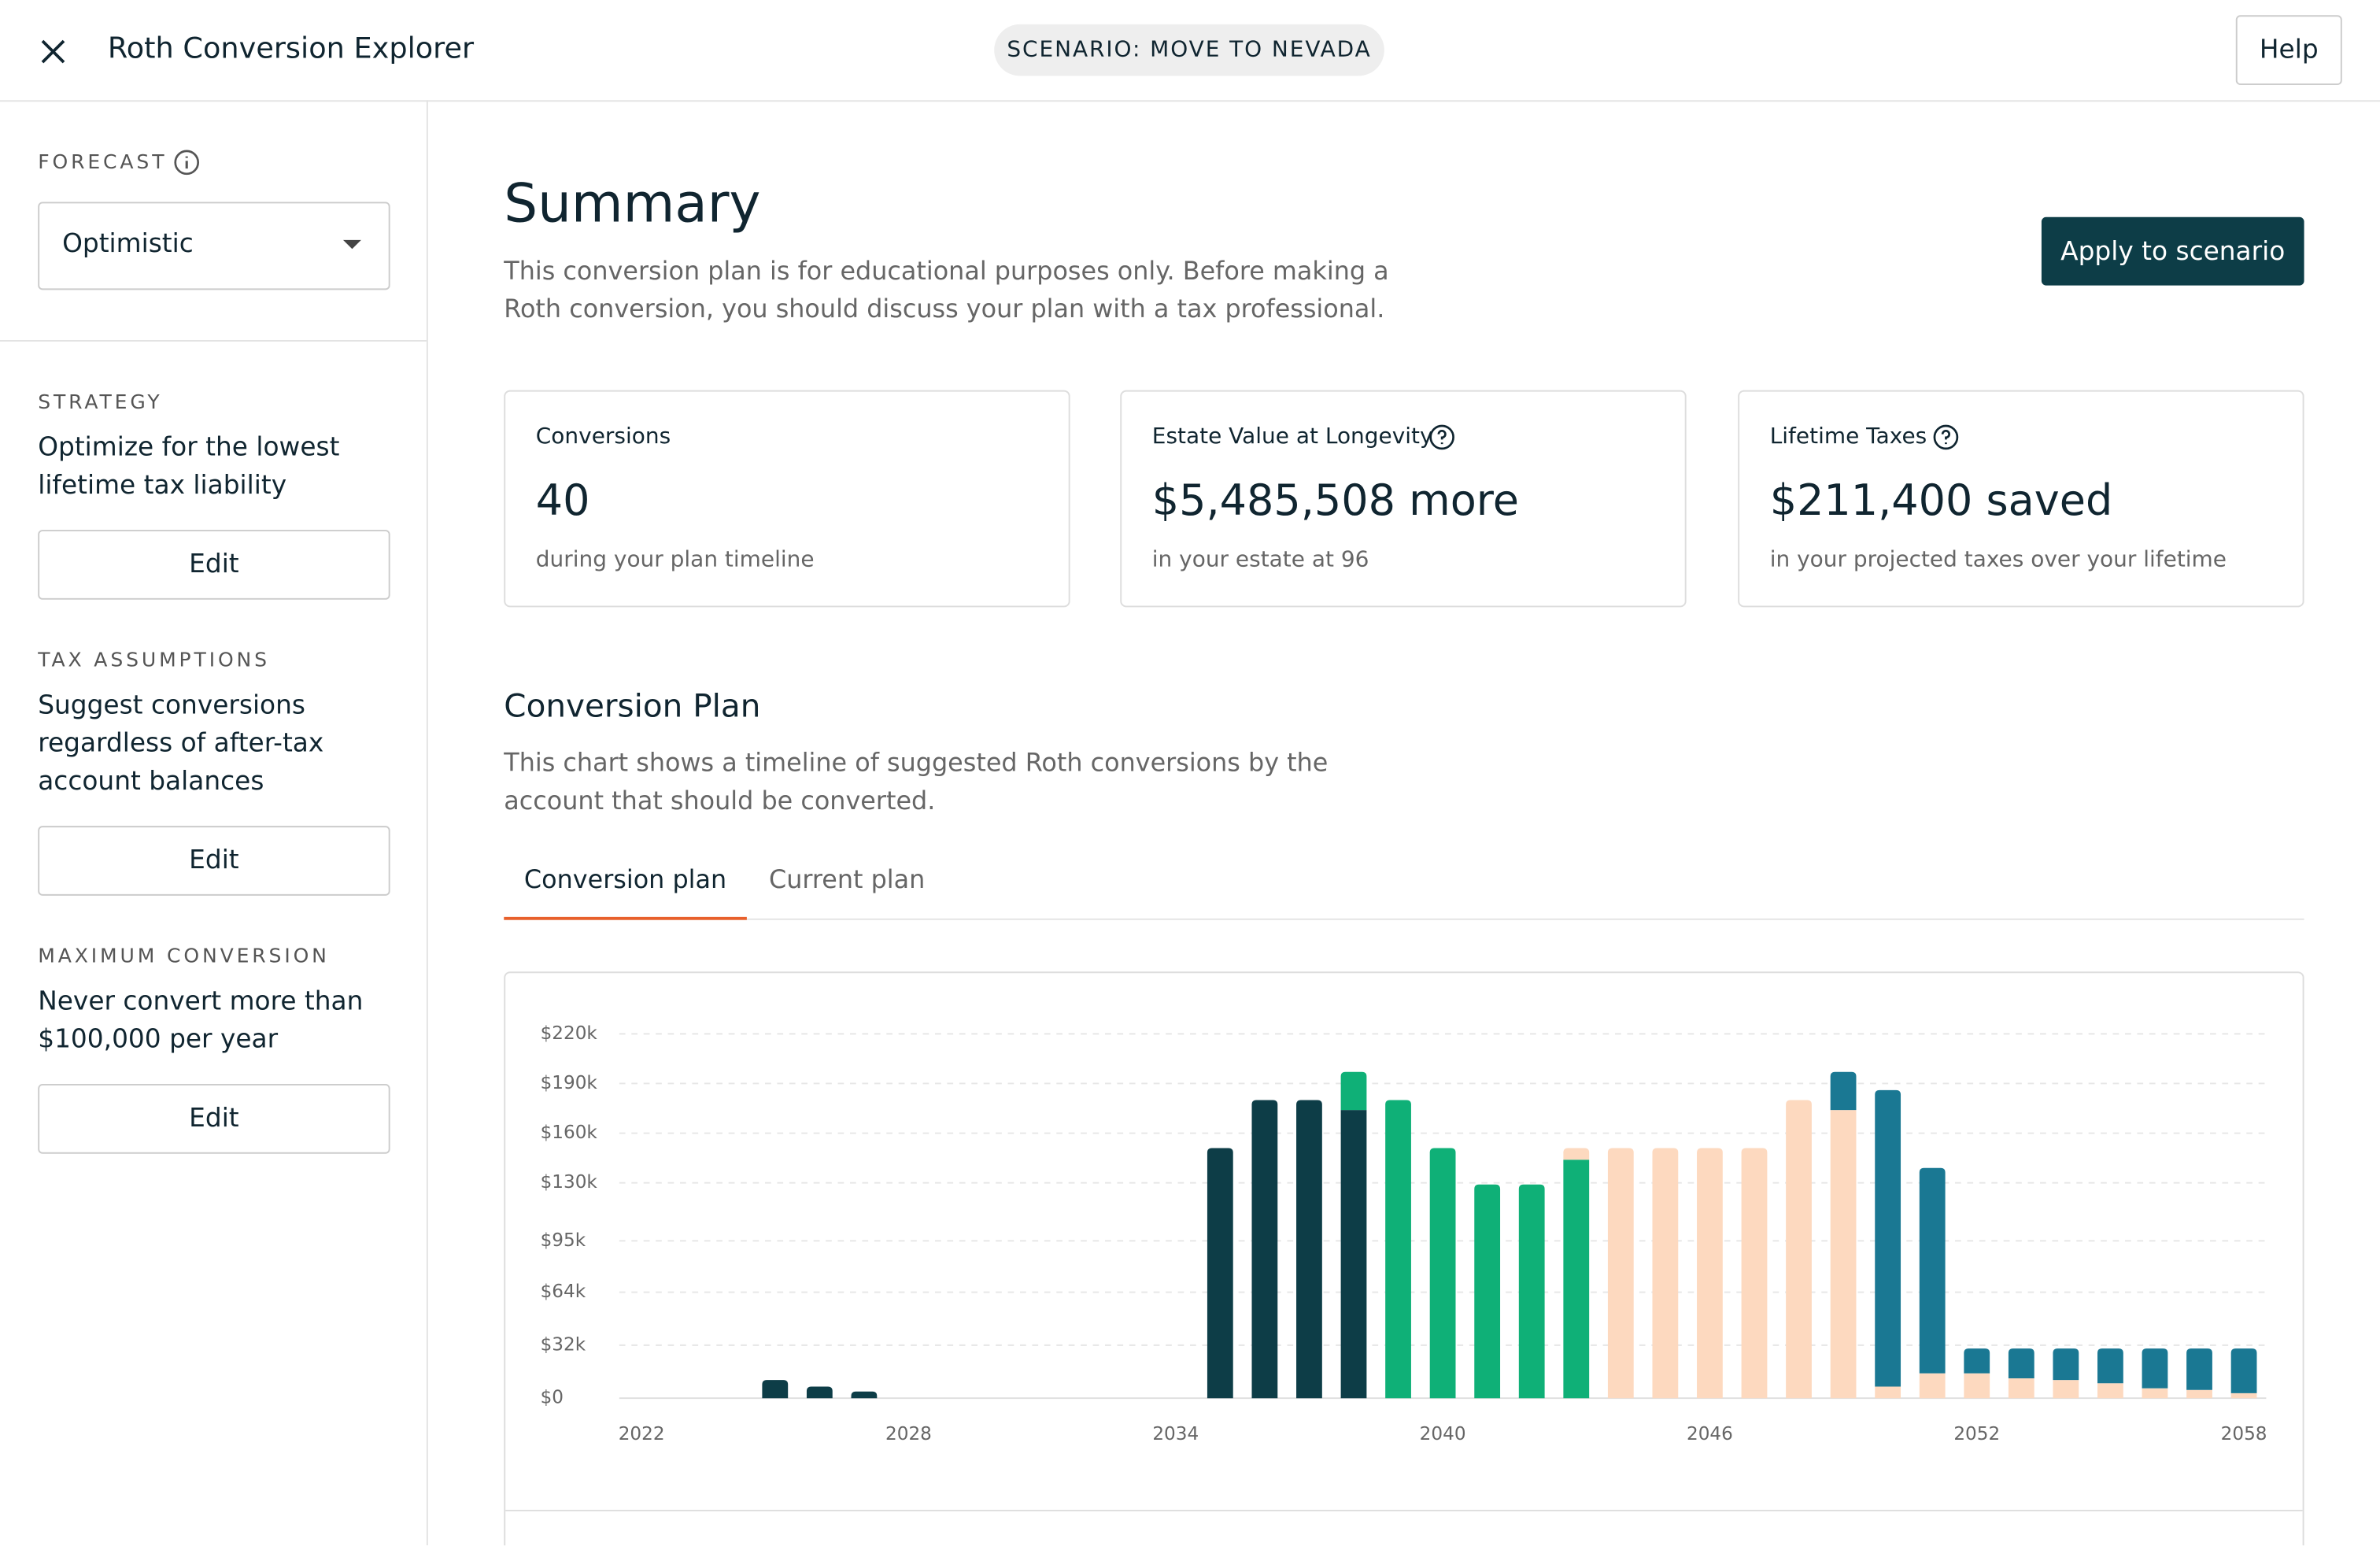  I want to click on card-note: during your plan timeline, so click(675, 560).